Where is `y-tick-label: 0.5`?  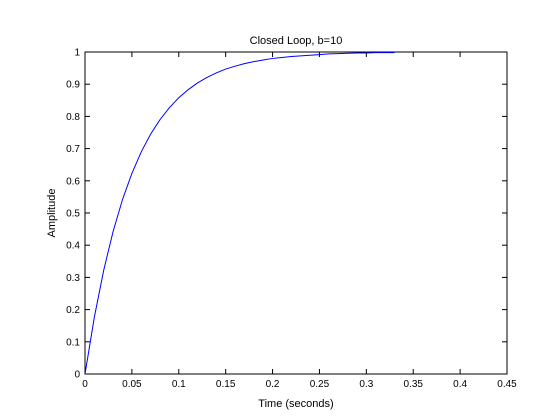
y-tick-label: 0.5 is located at coordinates (73, 214).